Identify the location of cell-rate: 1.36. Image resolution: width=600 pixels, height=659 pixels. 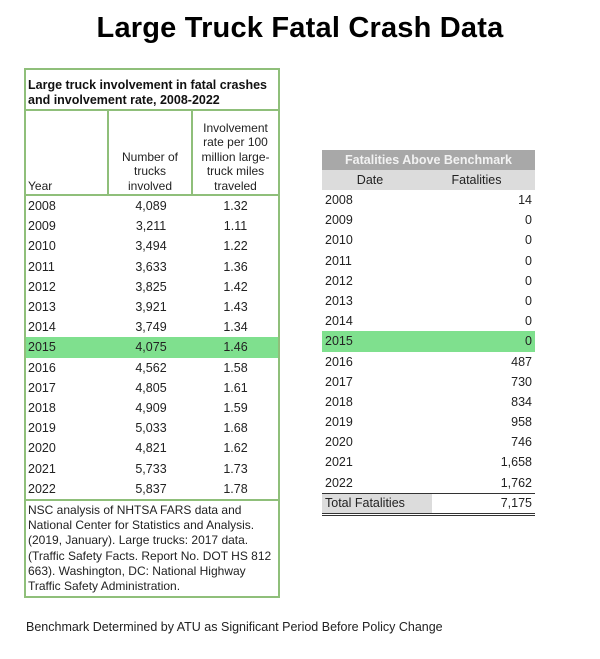
(235, 266).